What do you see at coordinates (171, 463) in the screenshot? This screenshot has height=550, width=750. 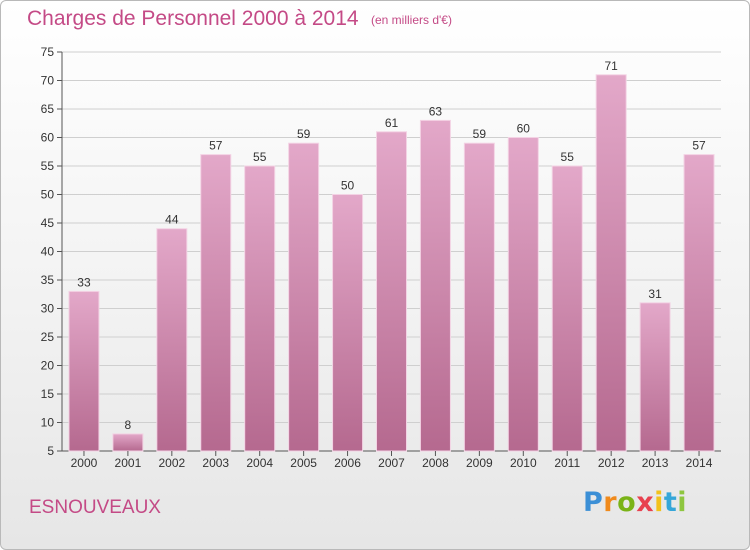 I see `x-tick-label-2002: 2002` at bounding box center [171, 463].